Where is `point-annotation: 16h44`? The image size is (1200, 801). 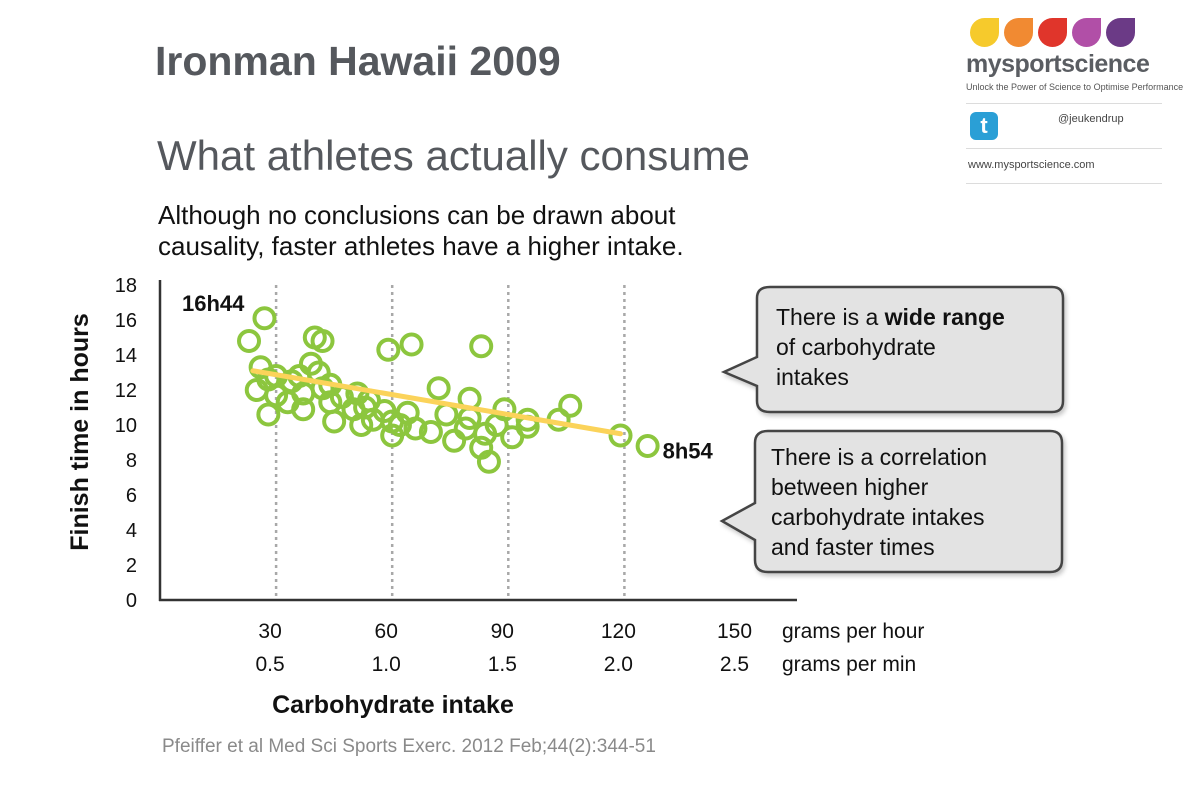 point-annotation: 16h44 is located at coordinates (213, 303).